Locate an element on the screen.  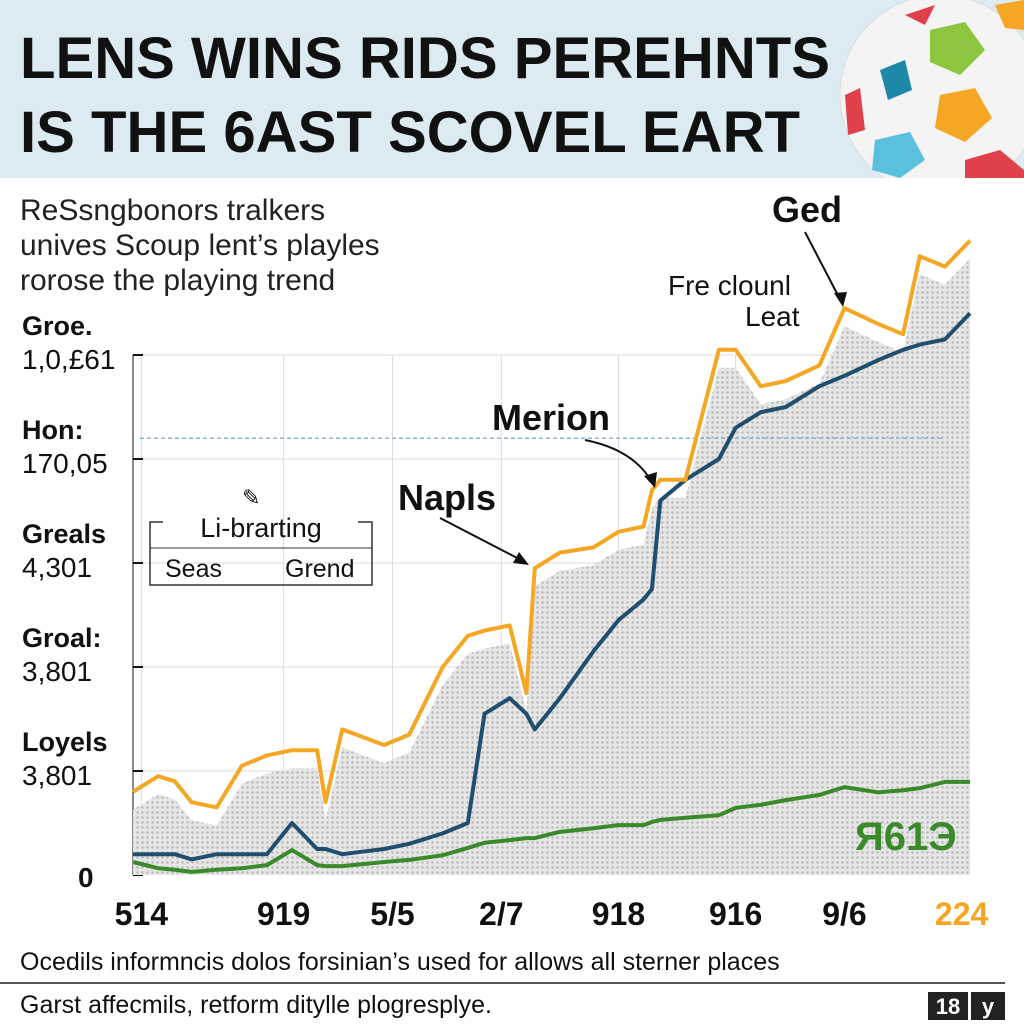
legend: Li-brarting Seas Grend is located at coordinates (261, 549).